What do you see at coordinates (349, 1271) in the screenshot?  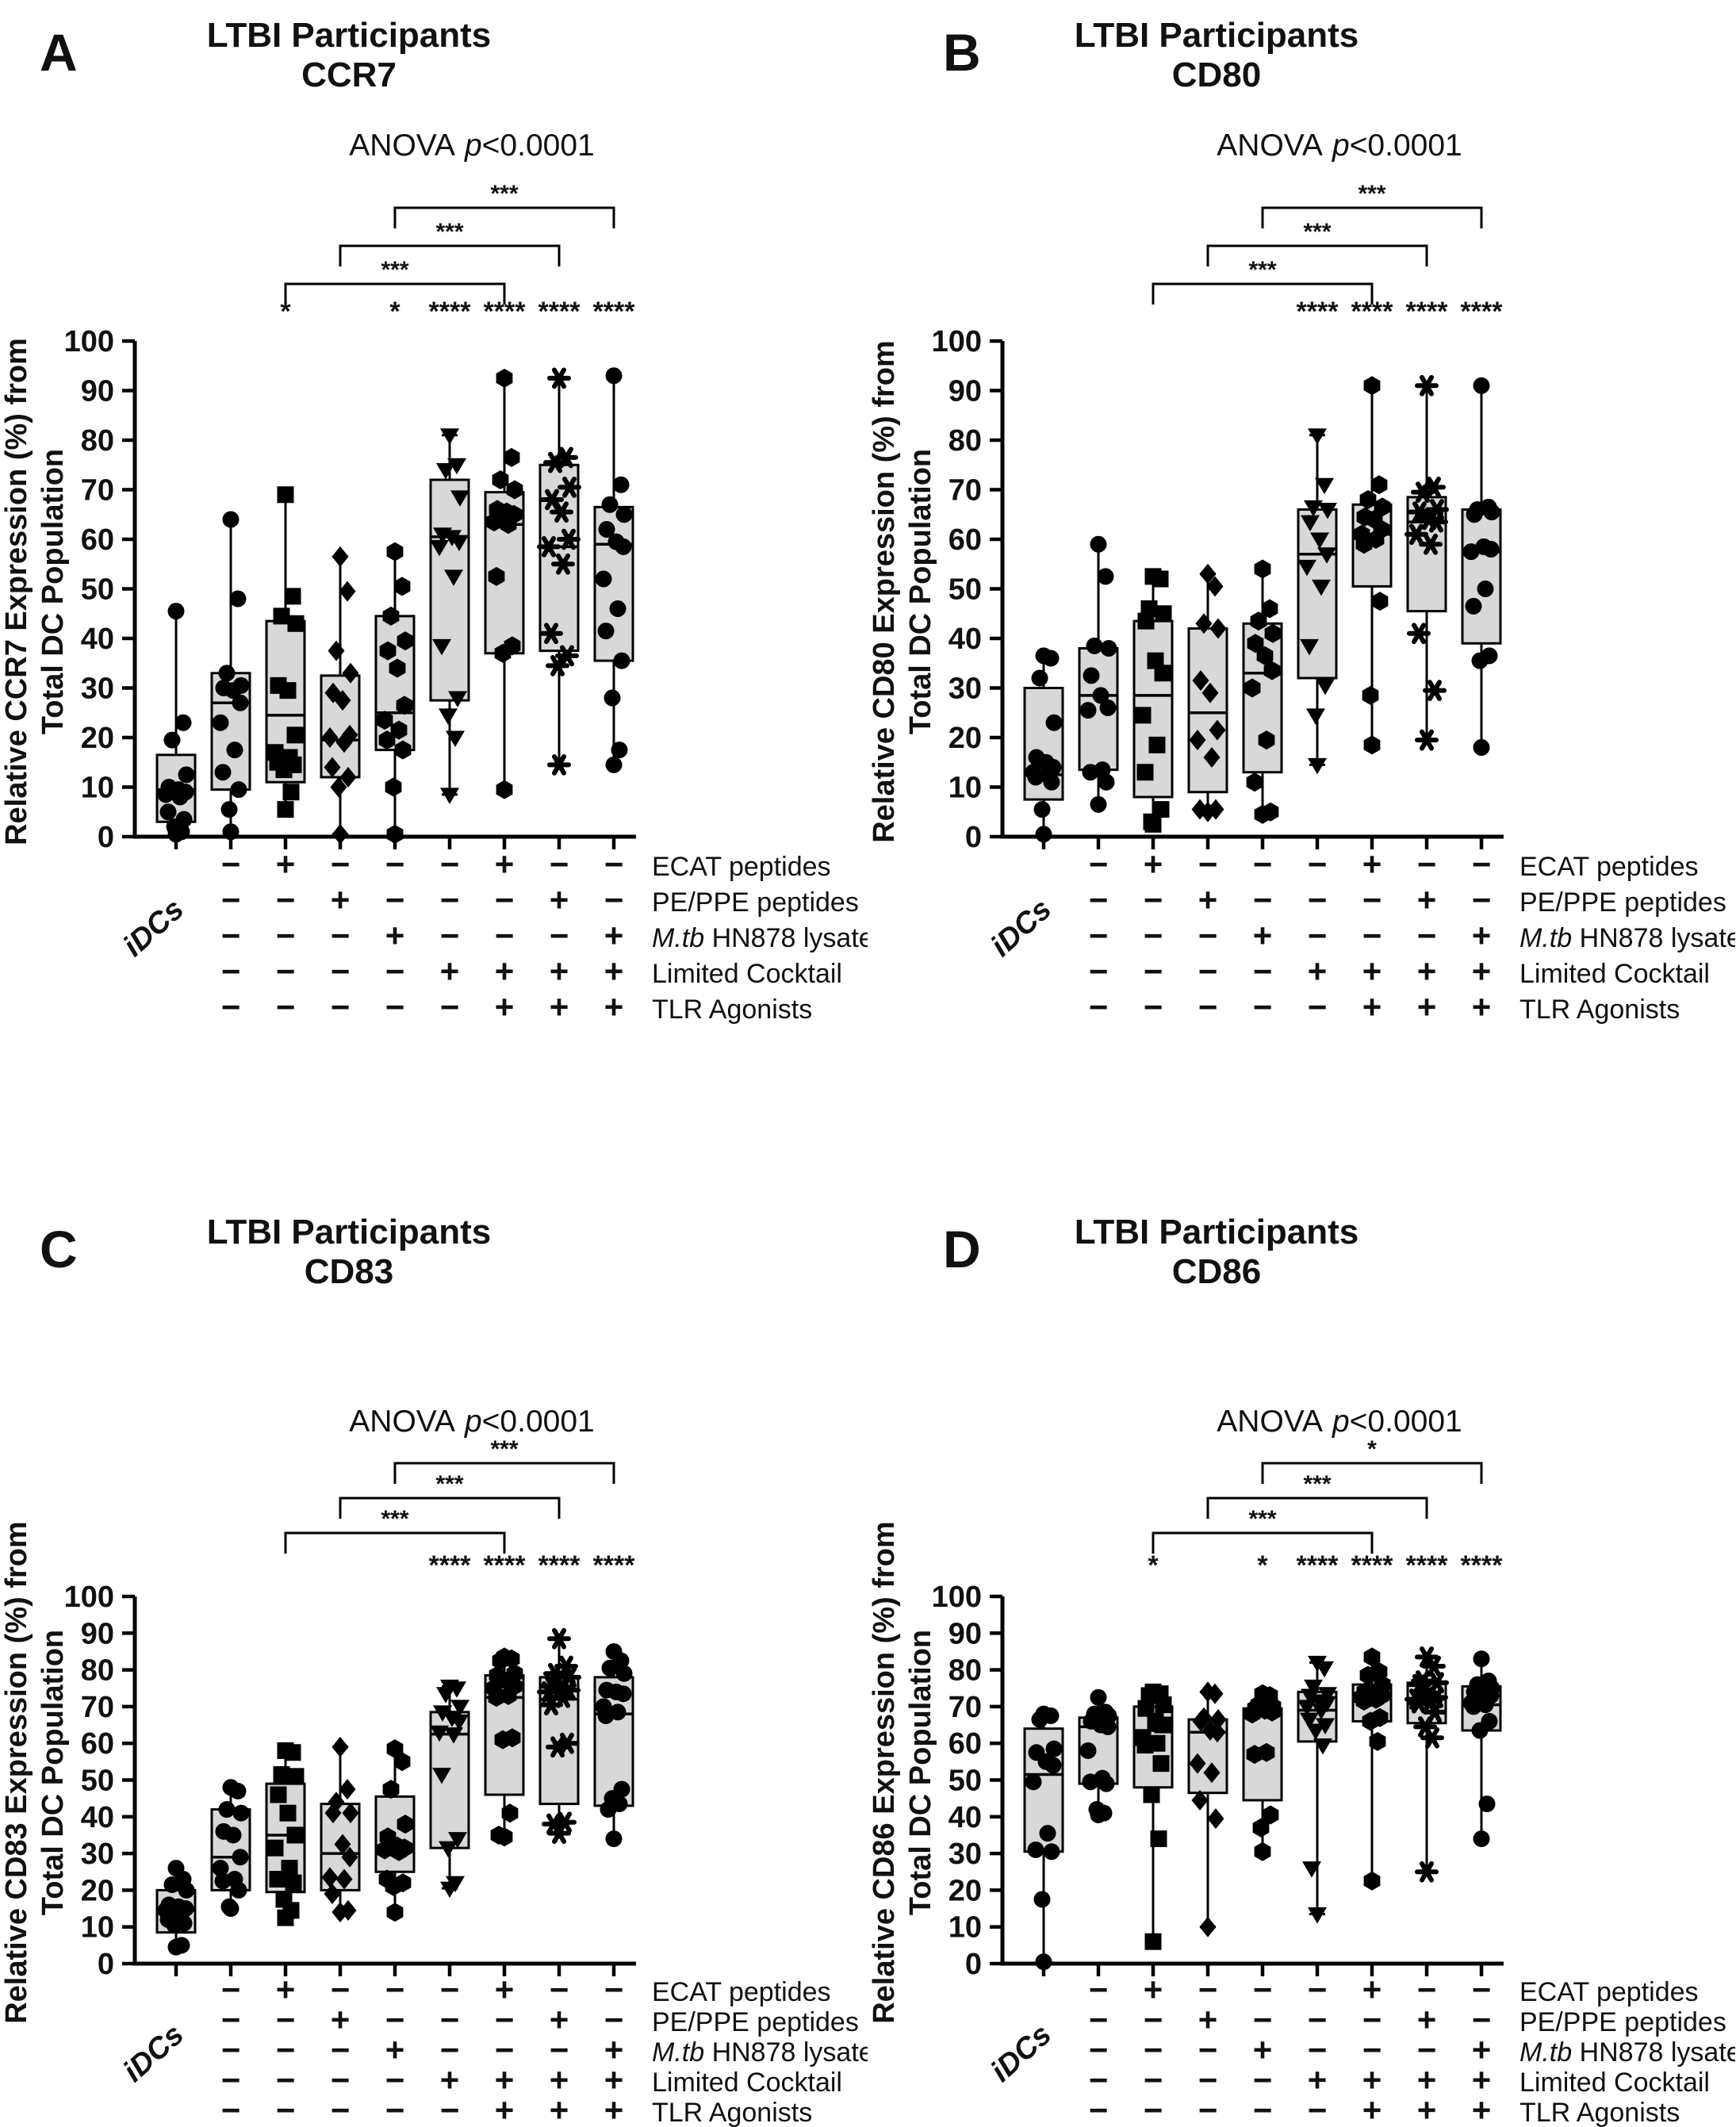 I see `panel-title-line2: CD83` at bounding box center [349, 1271].